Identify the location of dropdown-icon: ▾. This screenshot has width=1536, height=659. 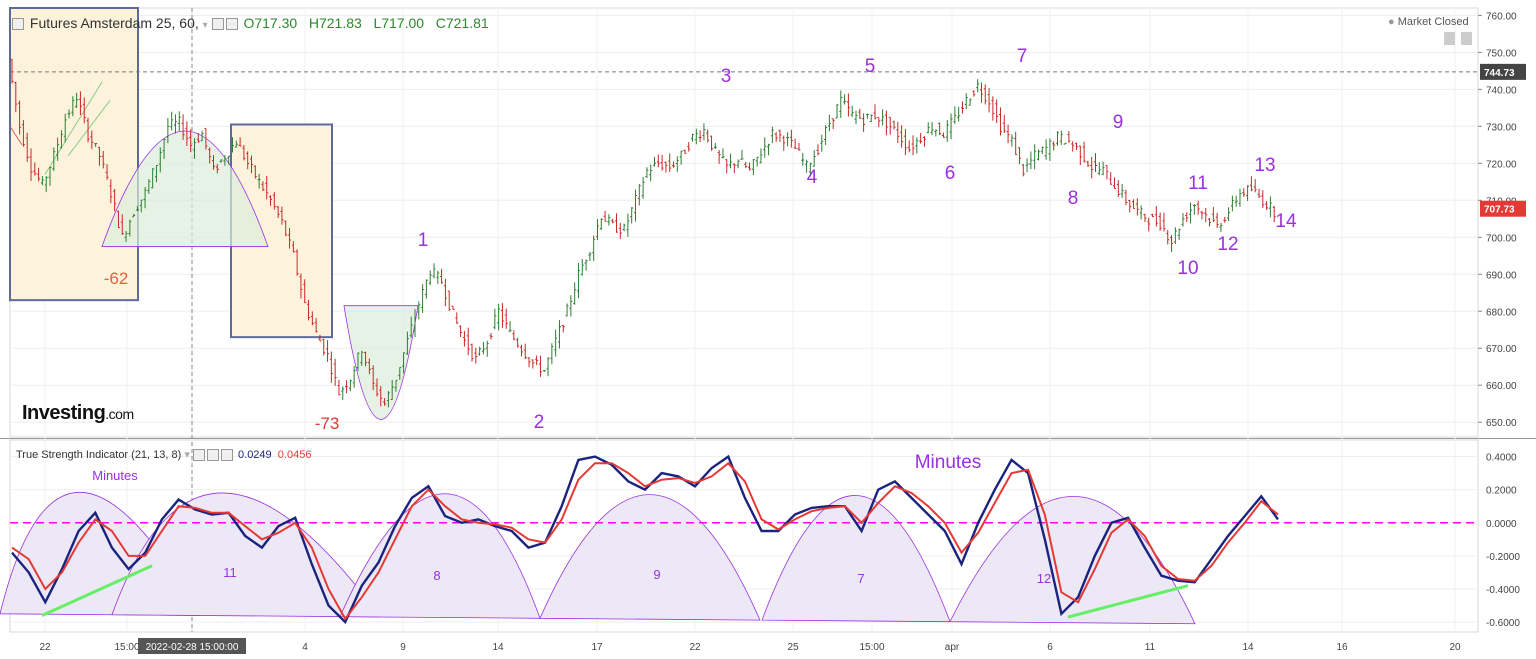
(205, 25).